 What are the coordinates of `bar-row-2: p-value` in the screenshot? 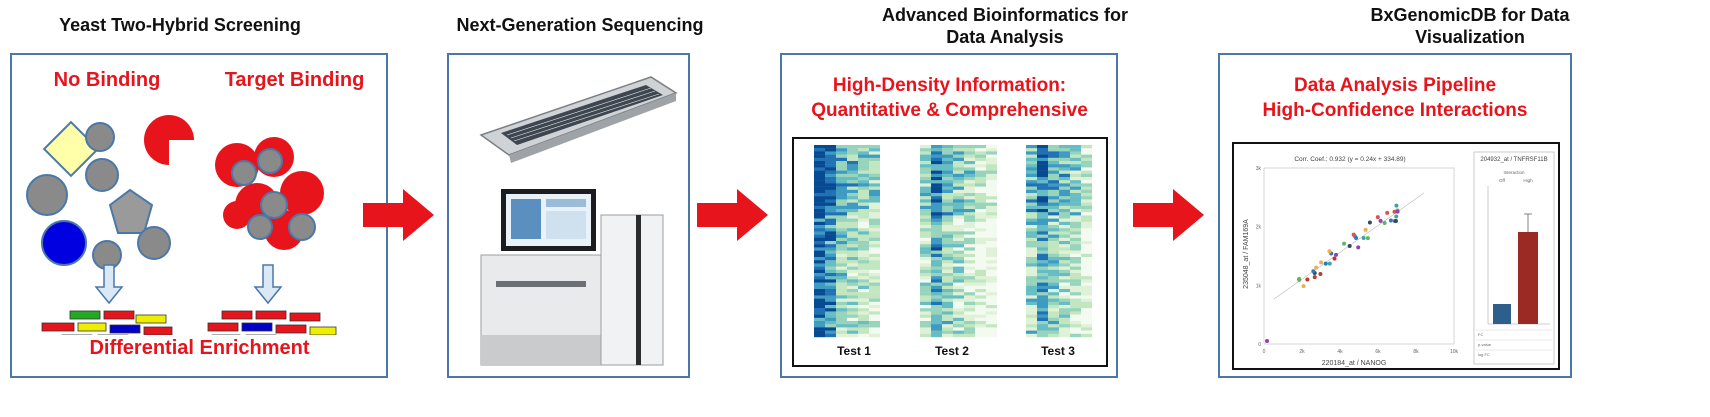 It's located at (1485, 344).